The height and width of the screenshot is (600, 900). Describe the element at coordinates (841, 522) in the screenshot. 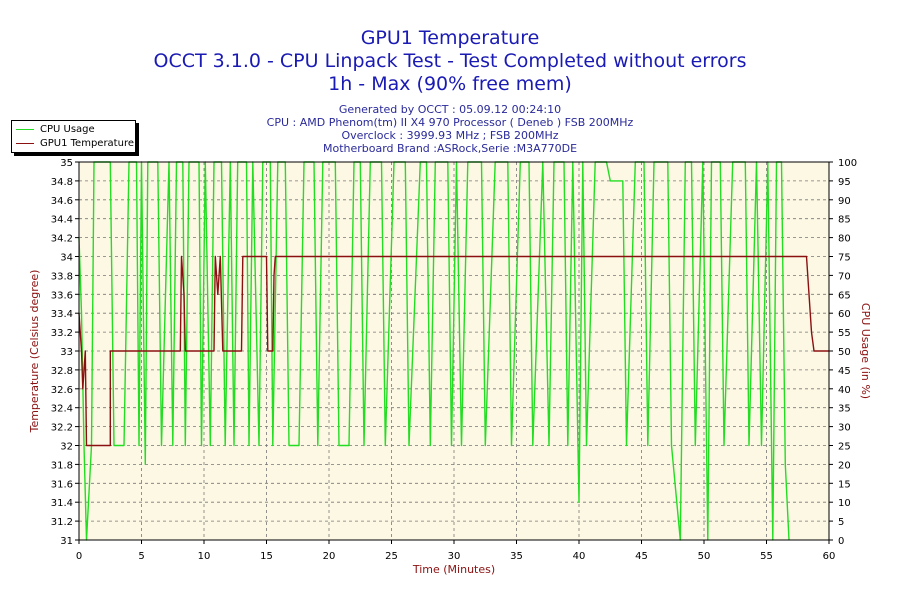

I see `y2-tick-label: 5` at that location.